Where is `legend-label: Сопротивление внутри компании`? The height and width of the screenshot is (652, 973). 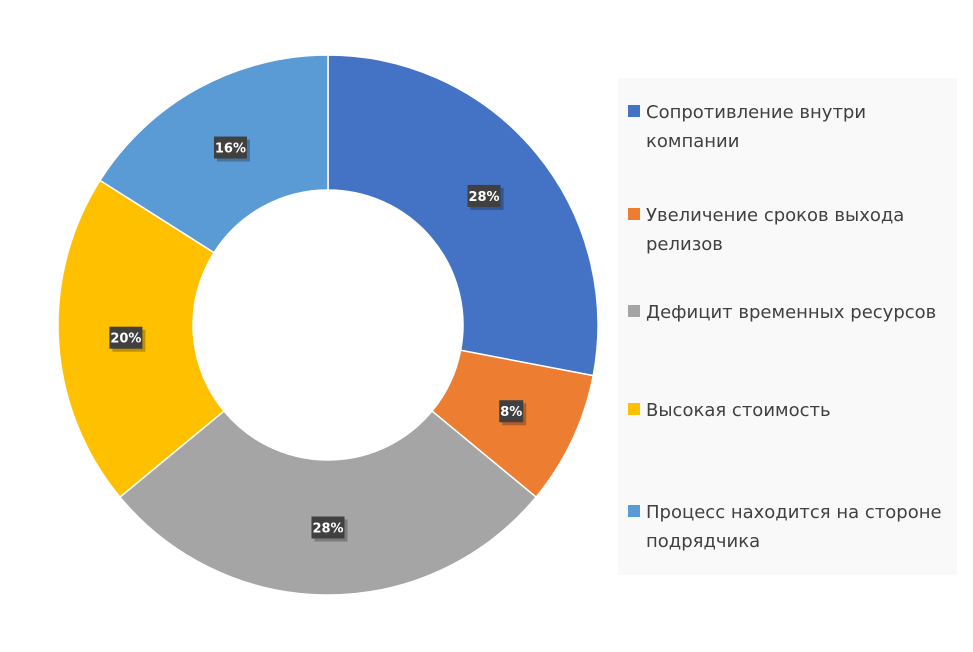 legend-label: Сопротивление внутри компании is located at coordinates (756, 127).